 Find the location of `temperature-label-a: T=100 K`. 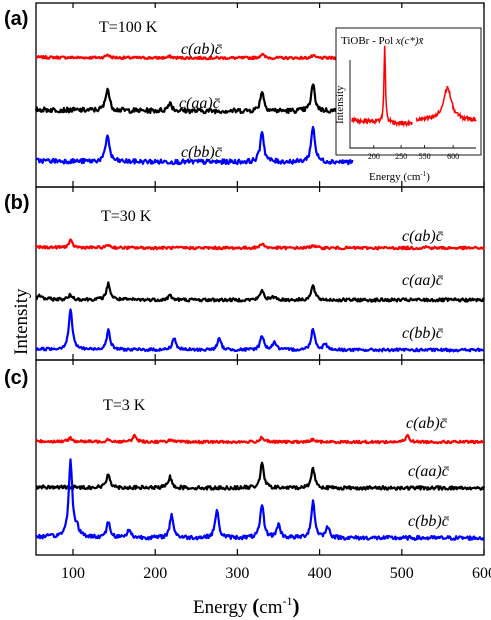

temperature-label-a: T=100 K is located at coordinates (128, 27).